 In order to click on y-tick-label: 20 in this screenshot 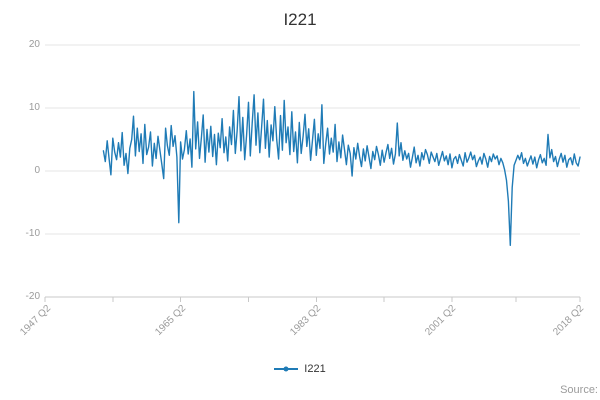, I will do `click(34, 44)`.